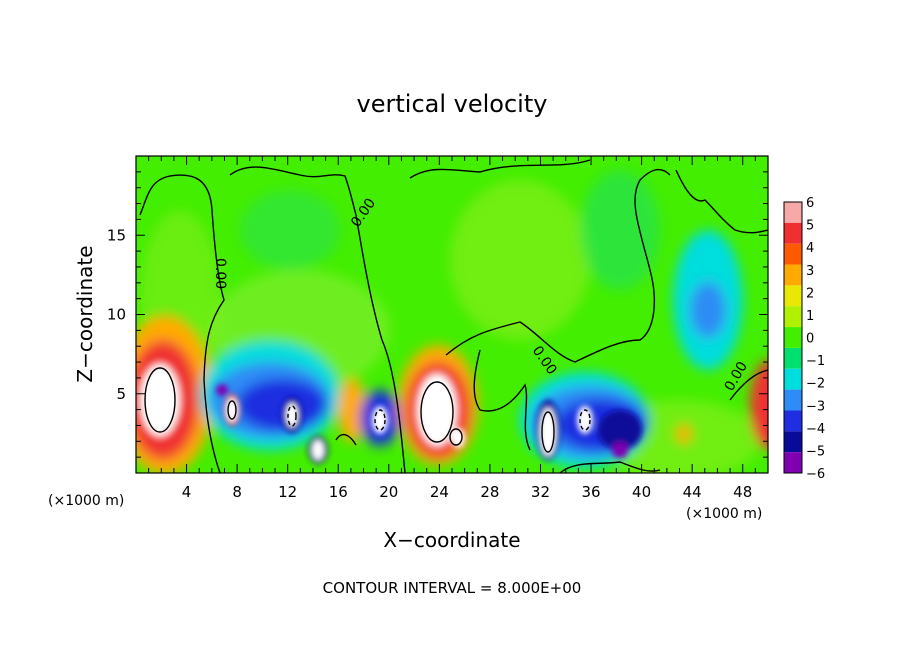 Image resolution: width=904 pixels, height=654 pixels. I want to click on x-tick-label: 4, so click(187, 492).